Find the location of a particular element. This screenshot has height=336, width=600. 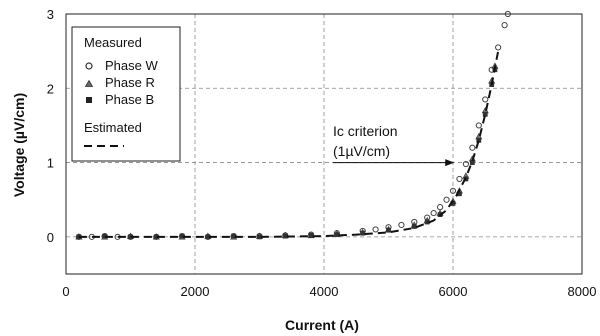

legend-box is located at coordinates (126, 94).